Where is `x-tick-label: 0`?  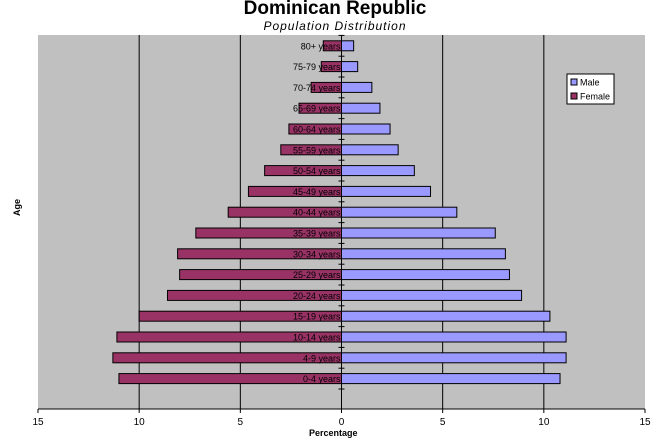 x-tick-label: 0 is located at coordinates (342, 422).